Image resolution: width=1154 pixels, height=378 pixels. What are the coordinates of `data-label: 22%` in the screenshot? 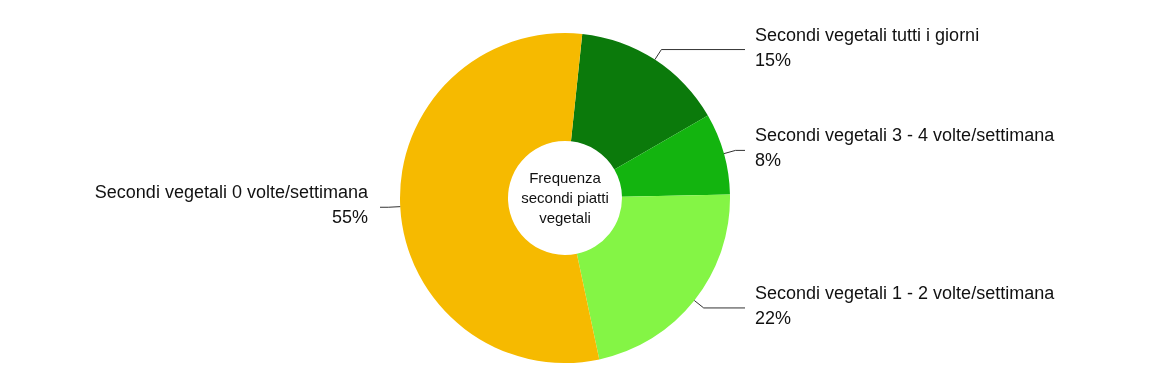 It's located at (773, 317).